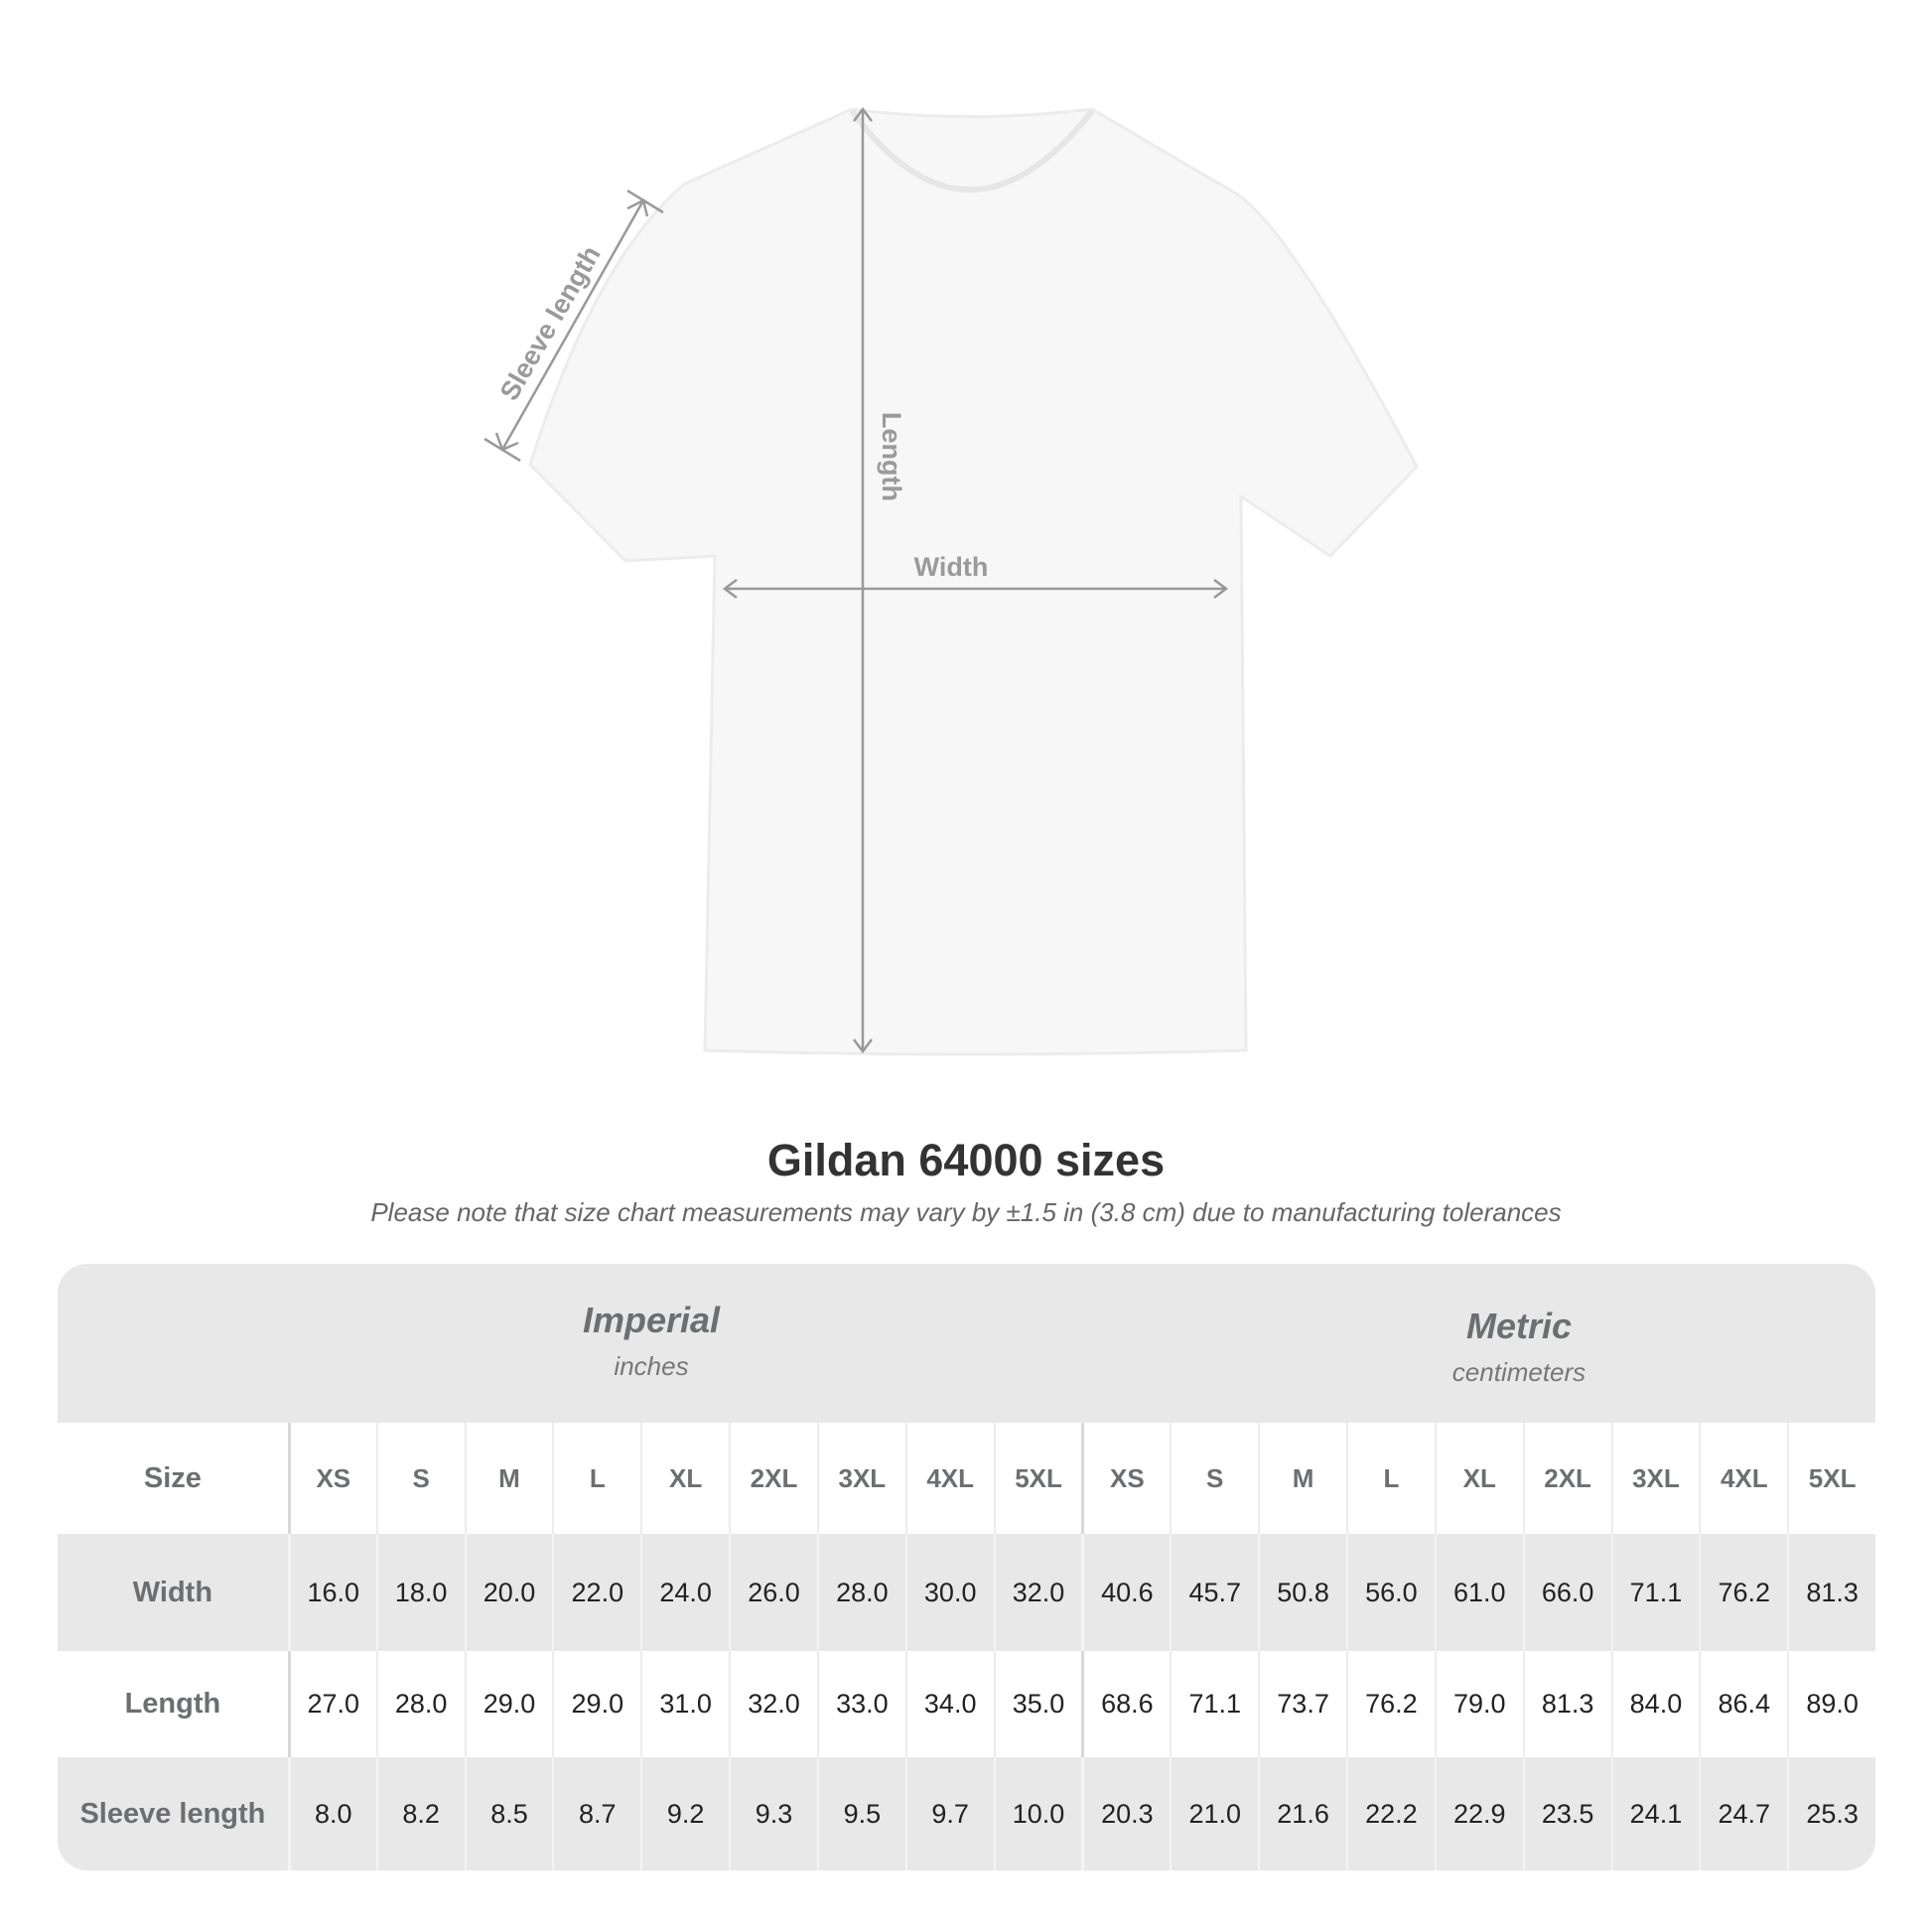  I want to click on length-label: Length, so click(891, 456).